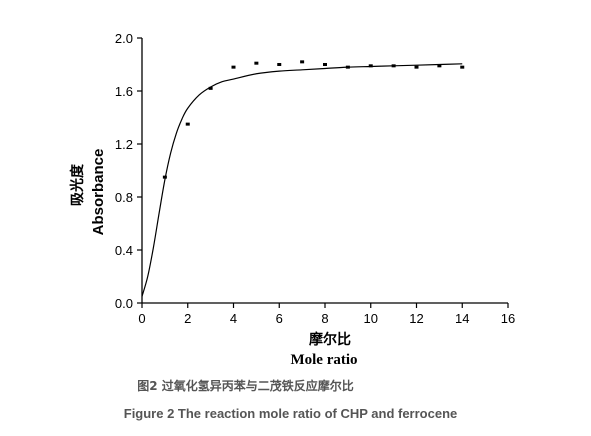 The height and width of the screenshot is (436, 591). What do you see at coordinates (98, 192) in the screenshot?
I see `y-axis-title-en: Absorbance` at bounding box center [98, 192].